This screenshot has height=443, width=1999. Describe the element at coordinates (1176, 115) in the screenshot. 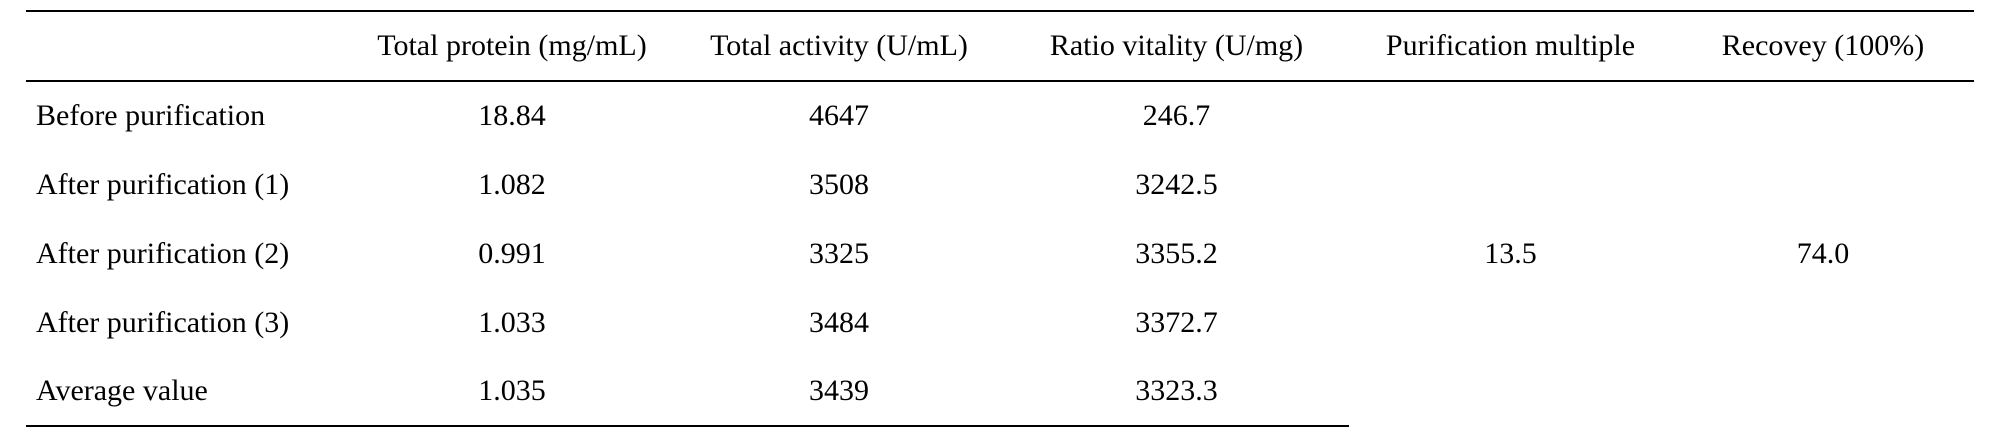

I see `cell-ratio-vitality: 246.7` at that location.